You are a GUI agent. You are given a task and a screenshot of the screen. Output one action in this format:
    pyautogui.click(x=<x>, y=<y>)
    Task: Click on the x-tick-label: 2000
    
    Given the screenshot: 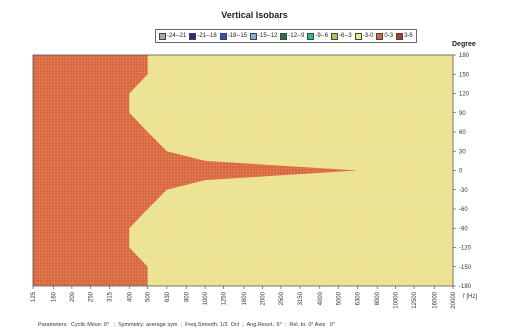 What is the action you would take?
    pyautogui.click(x=263, y=298)
    